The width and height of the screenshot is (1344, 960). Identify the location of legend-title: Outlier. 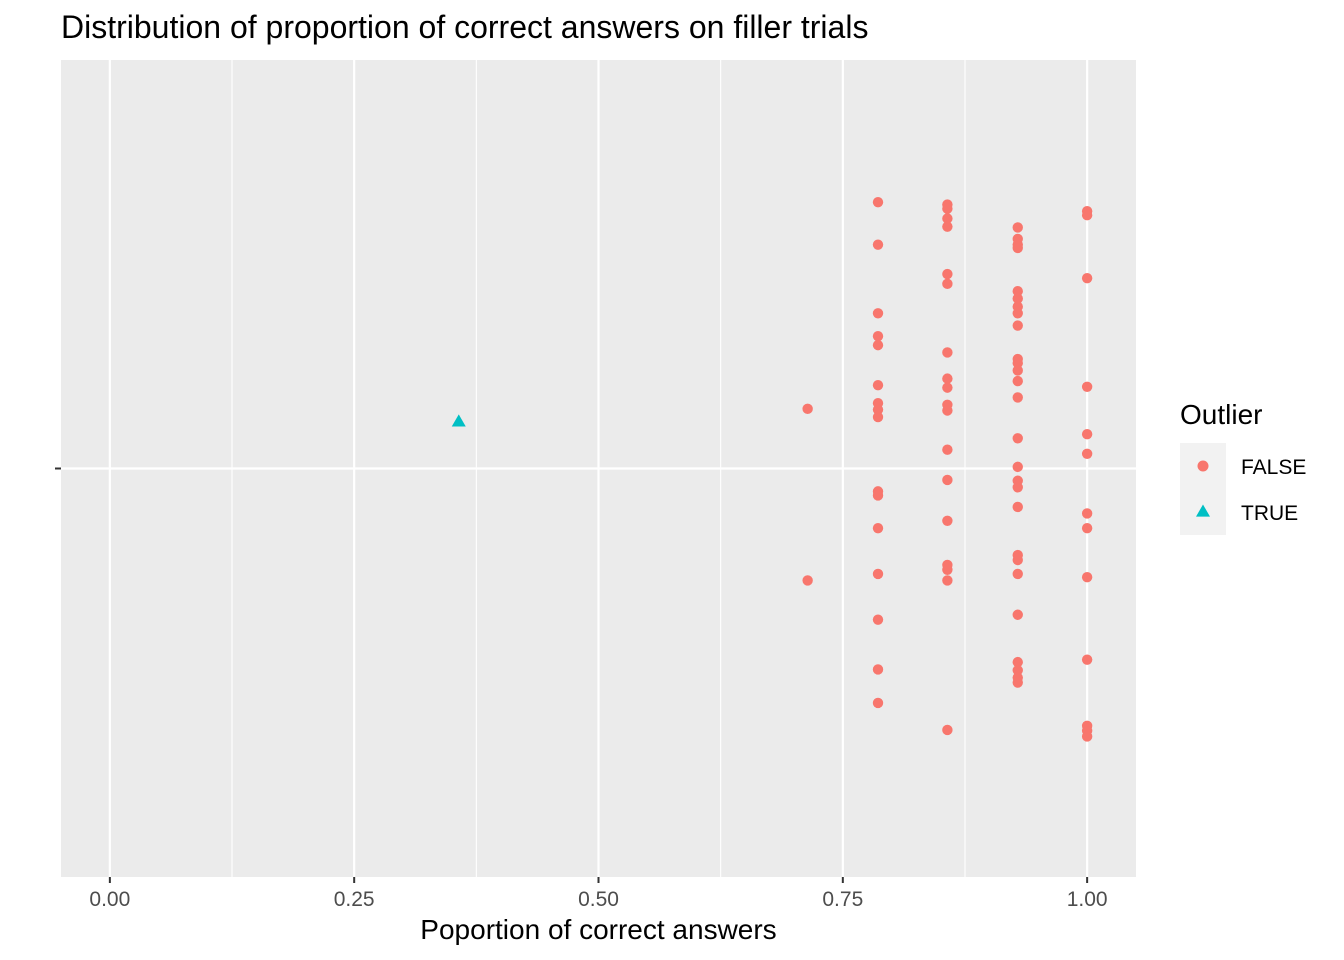
(1221, 414).